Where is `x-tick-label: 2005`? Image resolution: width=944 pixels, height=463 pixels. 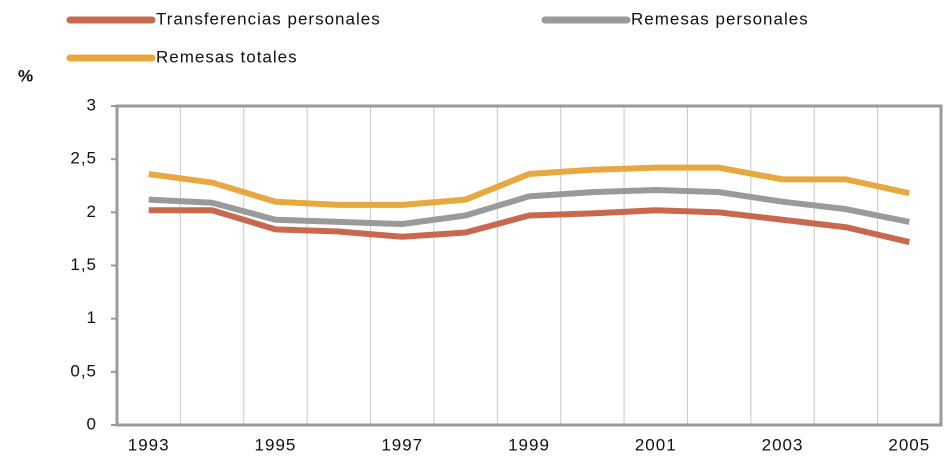 x-tick-label: 2005 is located at coordinates (909, 444).